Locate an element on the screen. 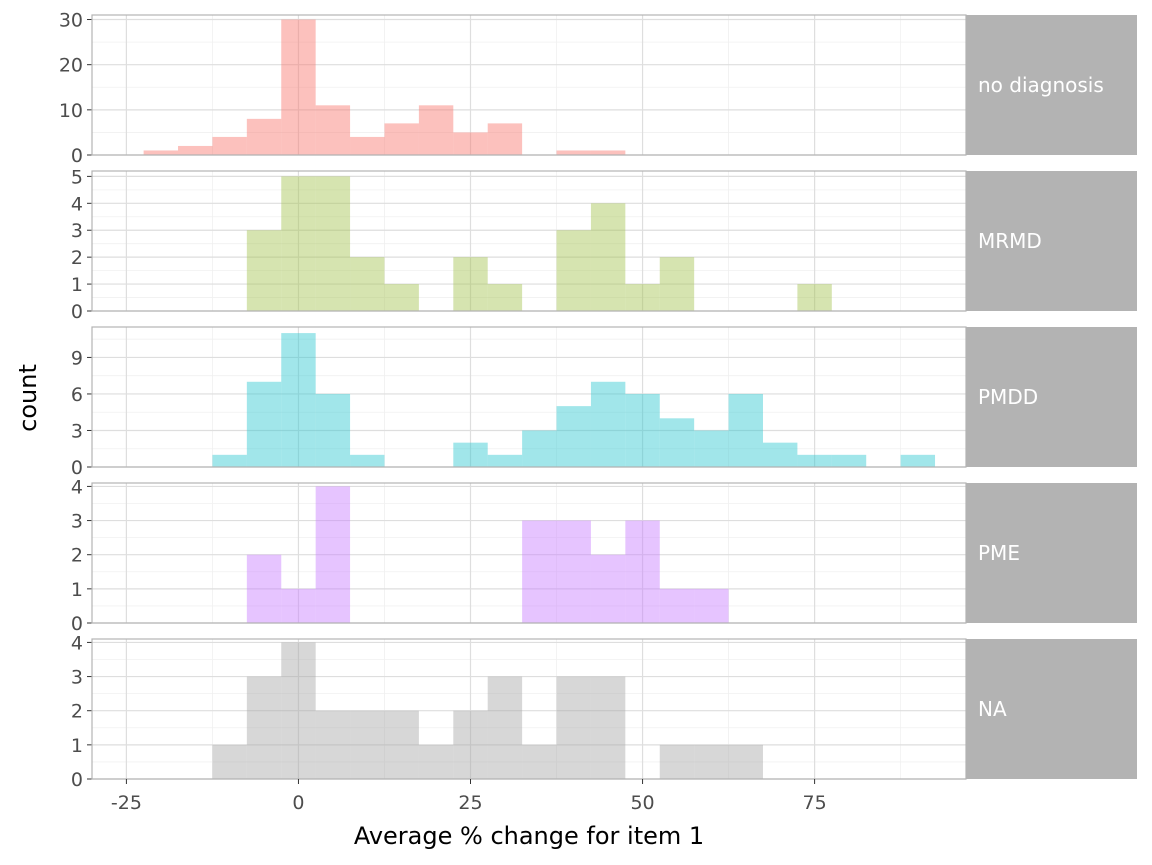  x-tick-label: 0 is located at coordinates (298, 803).